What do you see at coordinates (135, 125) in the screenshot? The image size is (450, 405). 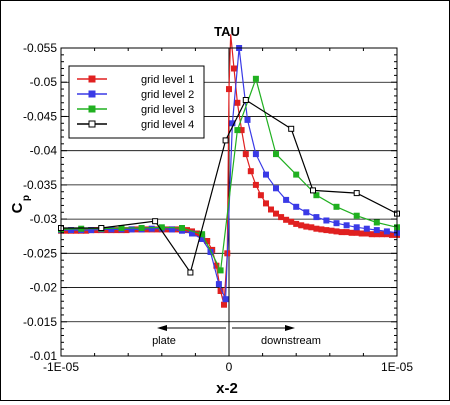 I see `legend-item: grid level 4` at bounding box center [135, 125].